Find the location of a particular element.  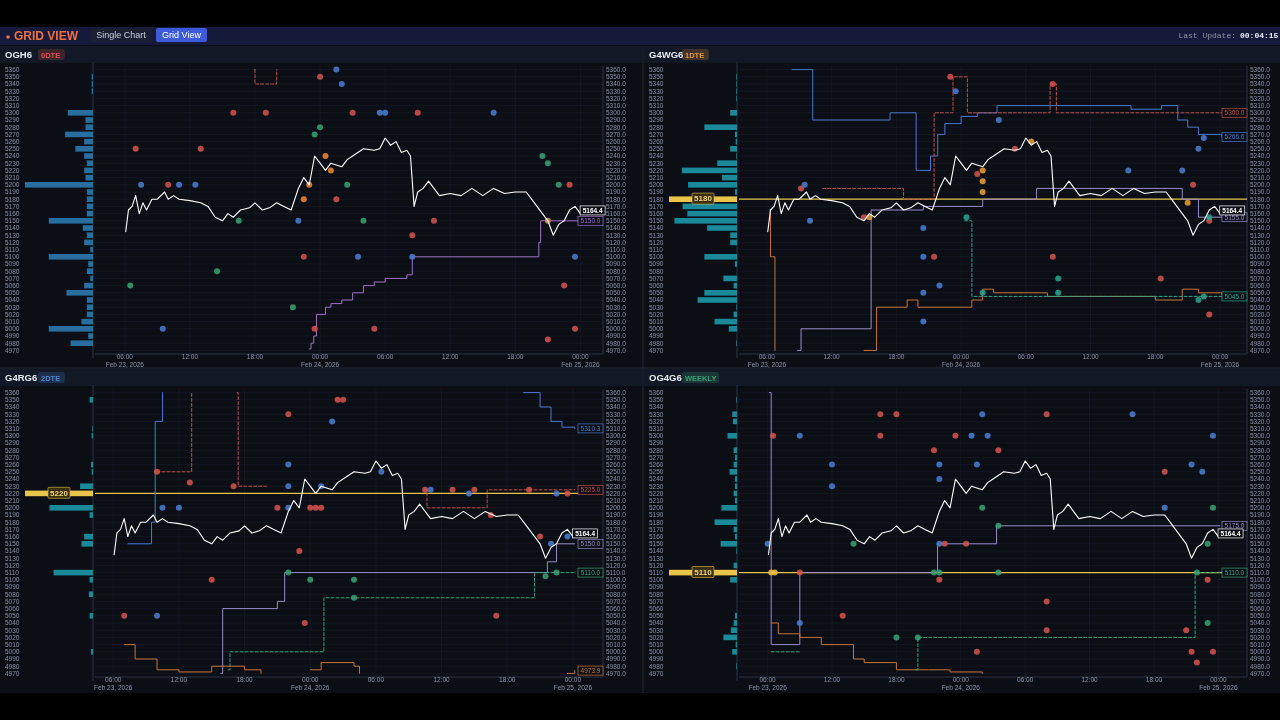

text: Grid View is located at coordinates (182, 35).